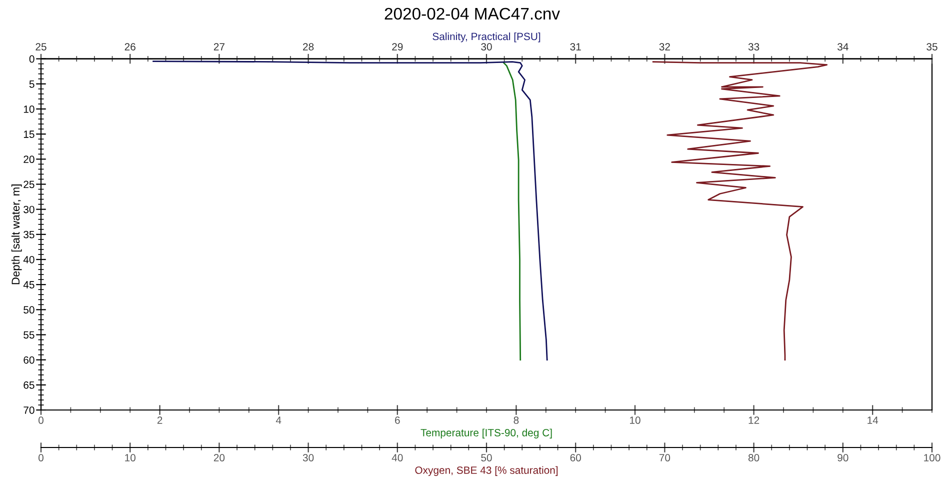  I want to click on x-tick-label: 20, so click(219, 458).